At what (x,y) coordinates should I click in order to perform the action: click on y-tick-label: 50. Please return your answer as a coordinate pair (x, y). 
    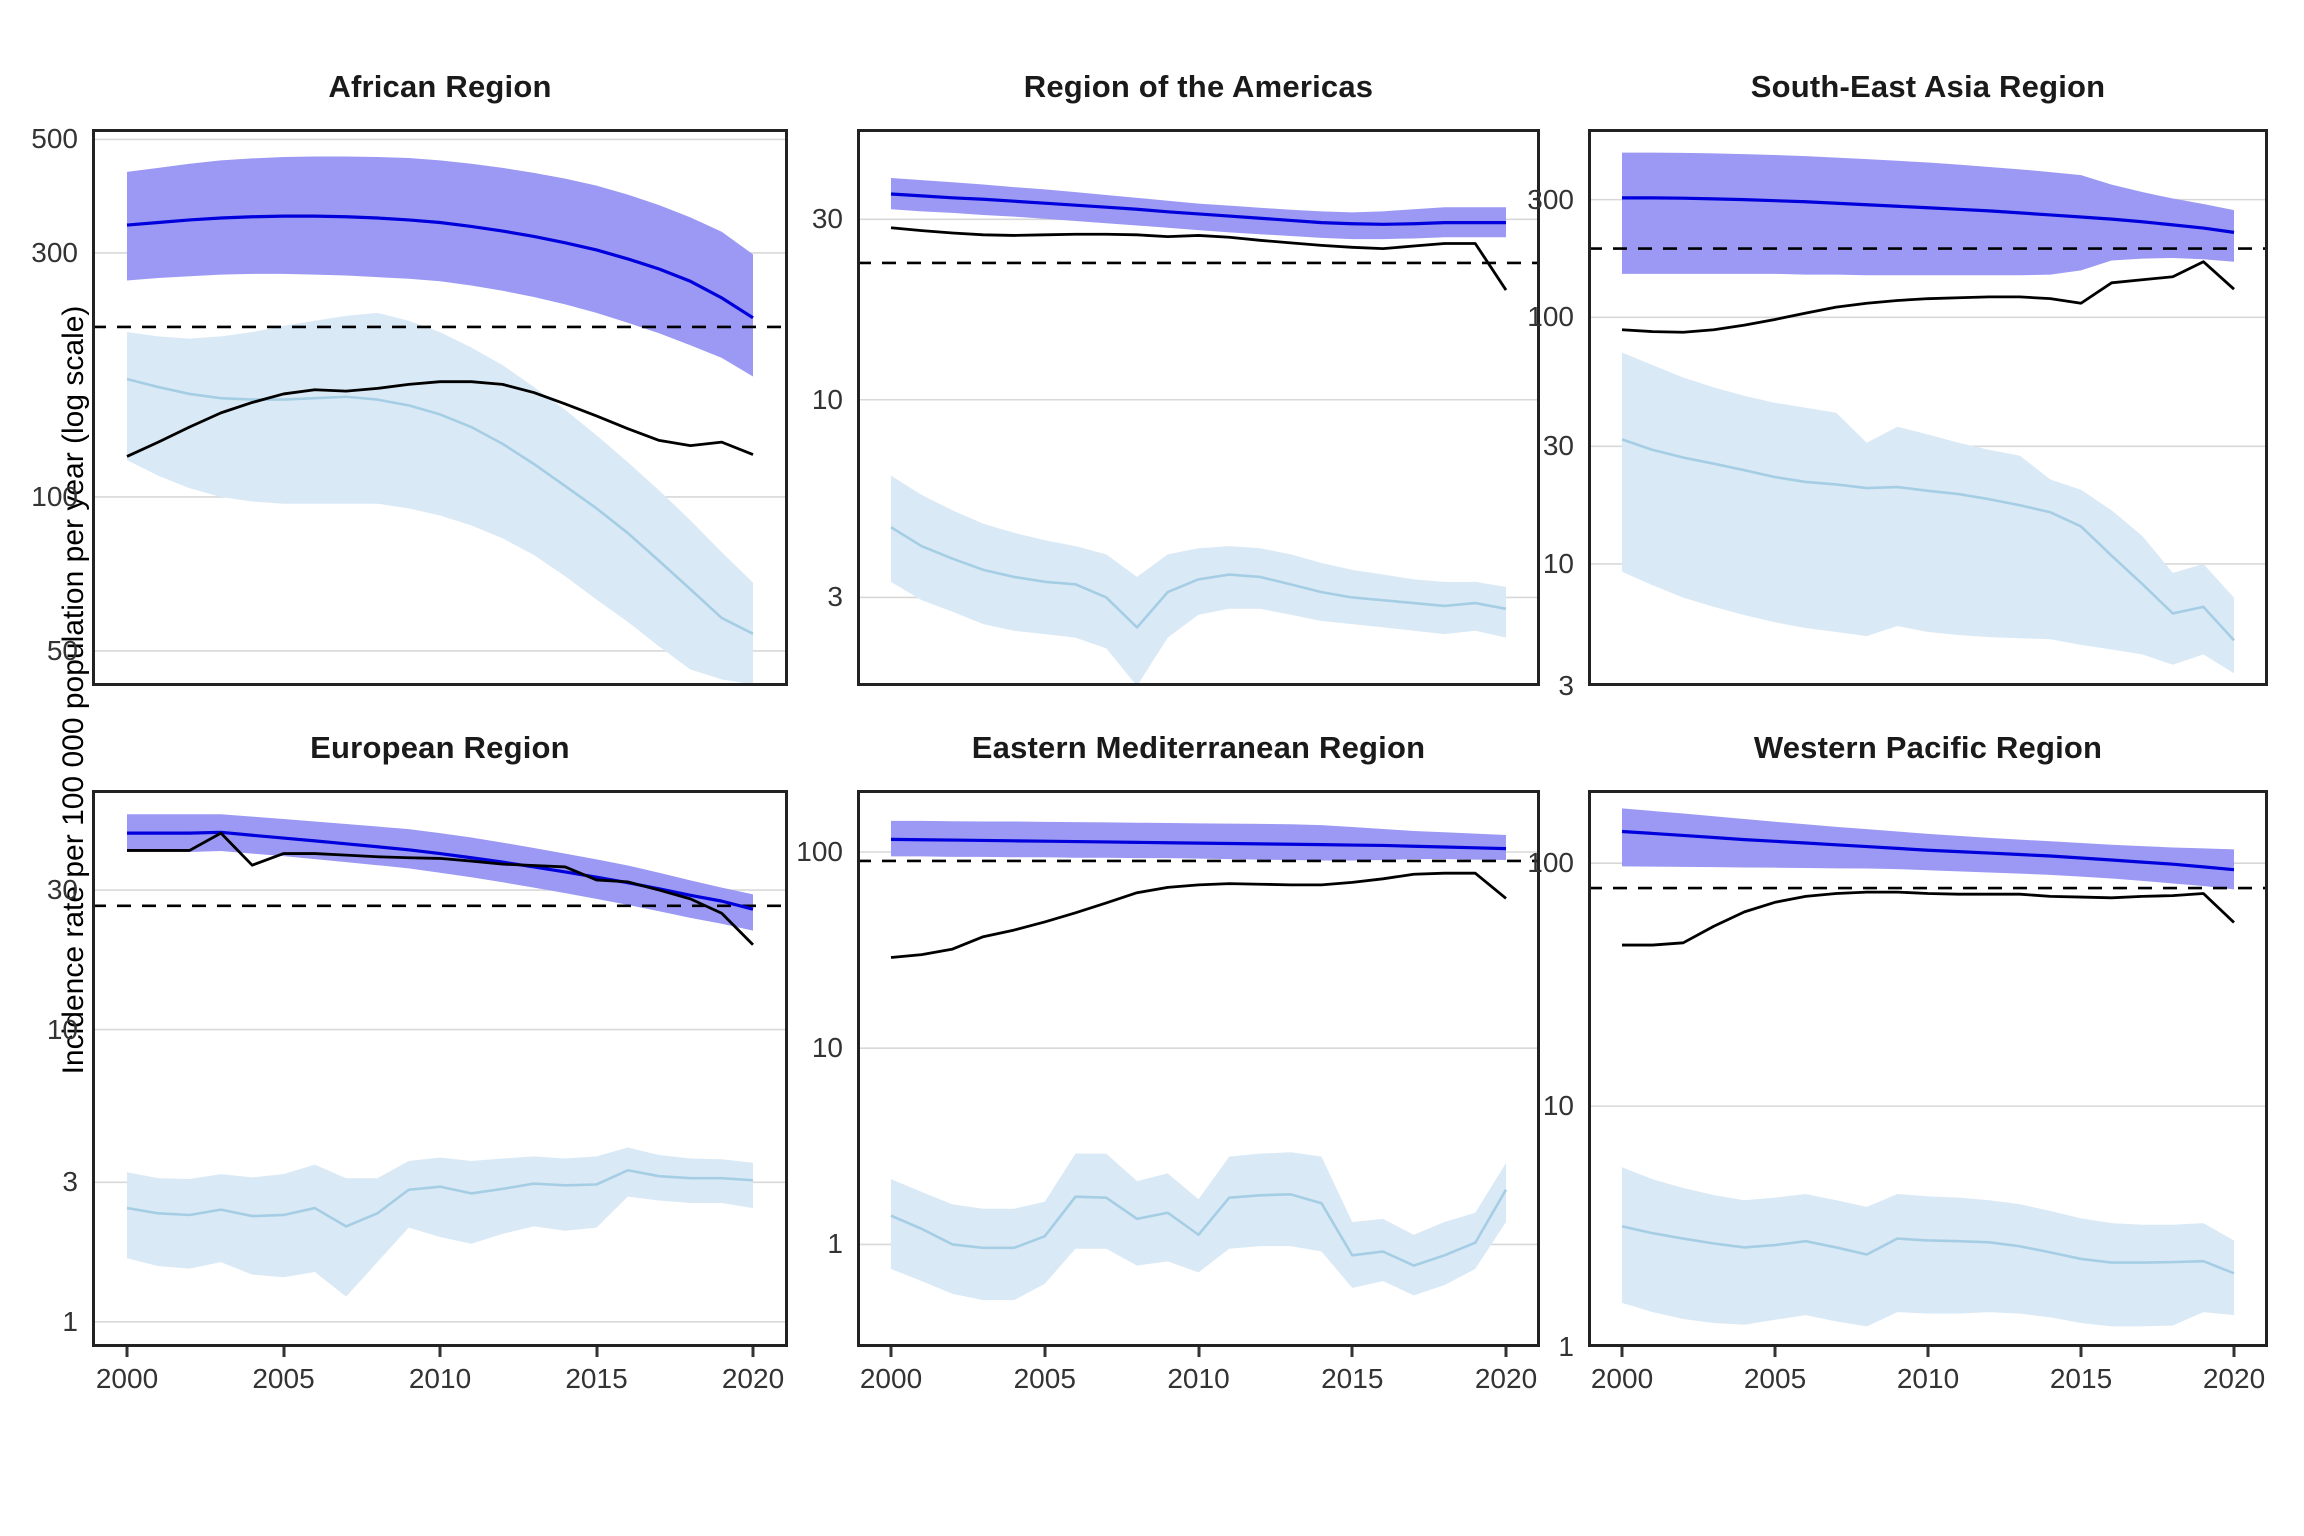
    Looking at the image, I should click on (62, 650).